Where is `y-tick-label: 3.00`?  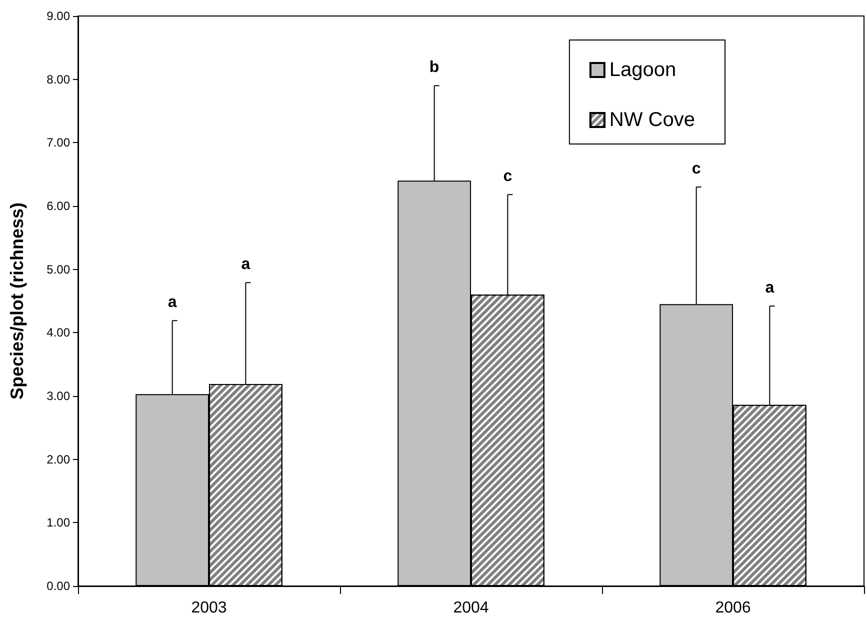
y-tick-label: 3.00 is located at coordinates (58, 396).